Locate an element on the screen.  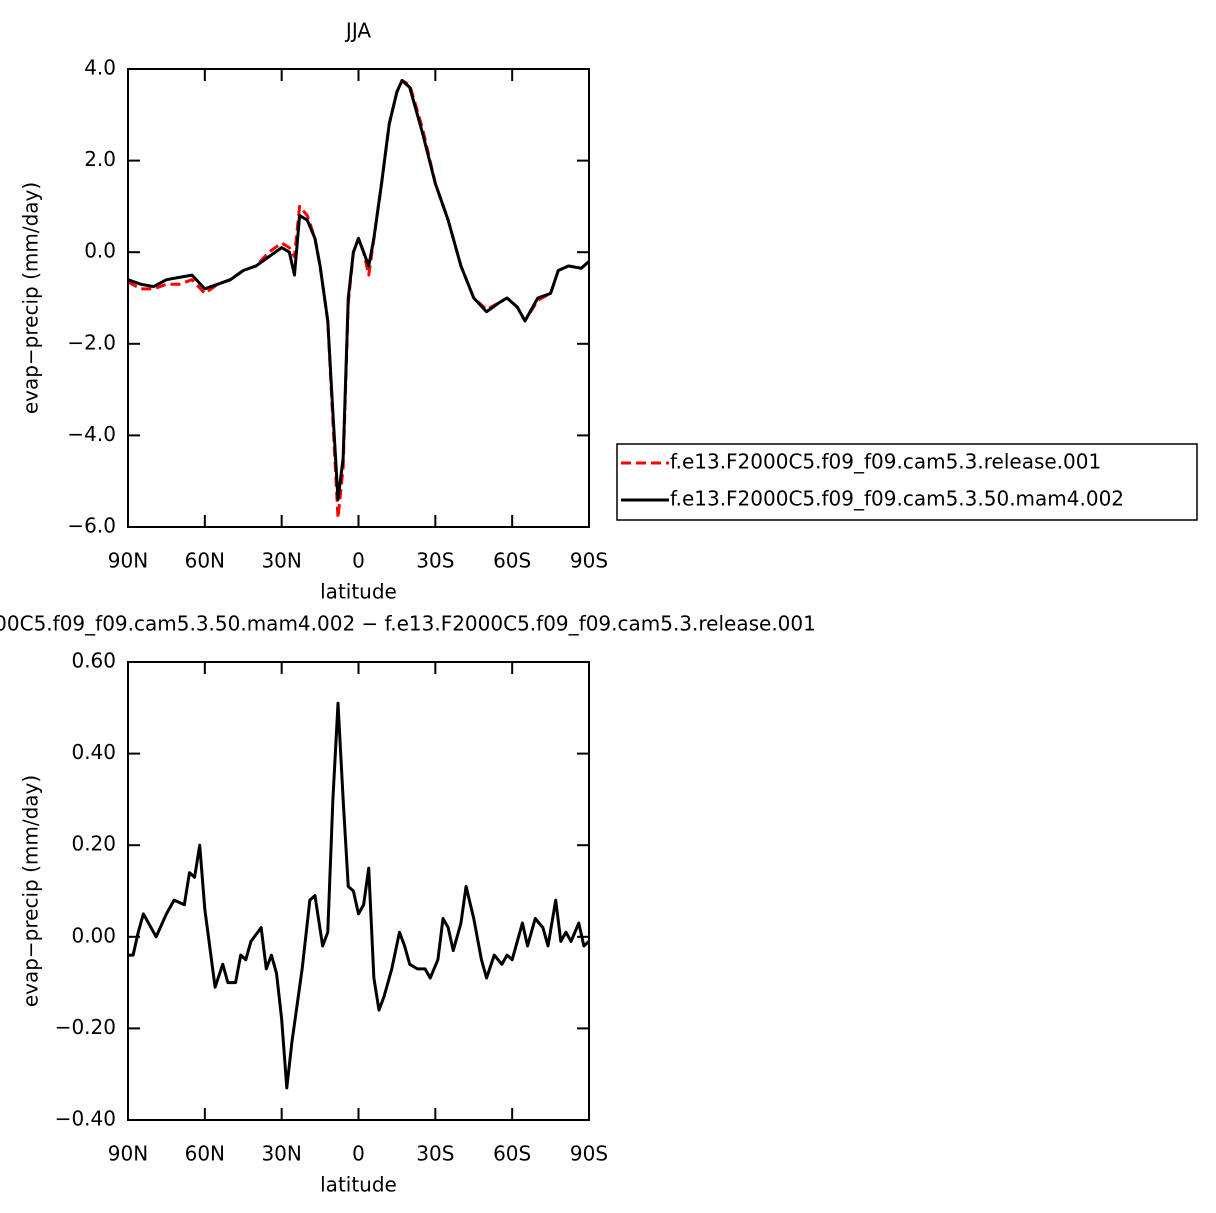
y-tick-label: −6.0 is located at coordinates (91, 526).